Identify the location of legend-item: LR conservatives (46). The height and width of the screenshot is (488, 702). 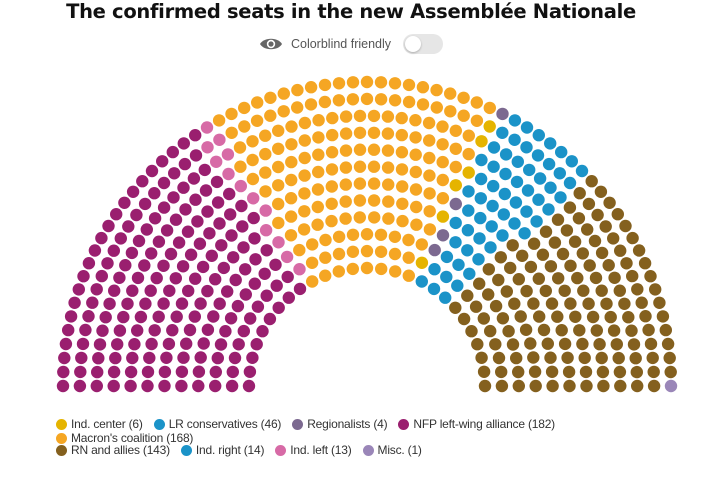
(217, 424).